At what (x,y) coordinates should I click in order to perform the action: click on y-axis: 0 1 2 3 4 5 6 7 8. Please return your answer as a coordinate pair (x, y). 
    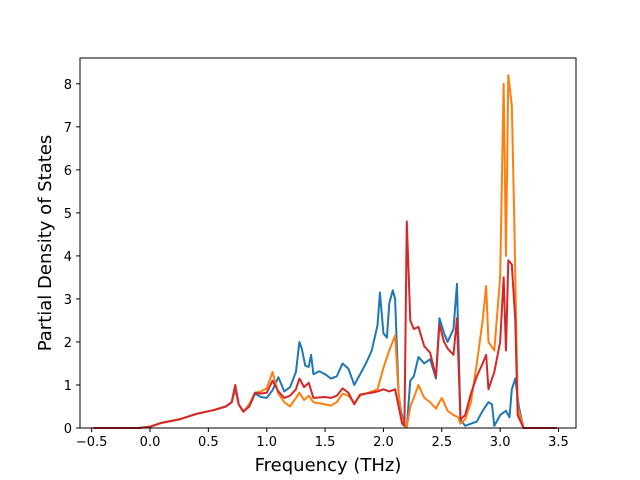
    Looking at the image, I should click on (72, 257).